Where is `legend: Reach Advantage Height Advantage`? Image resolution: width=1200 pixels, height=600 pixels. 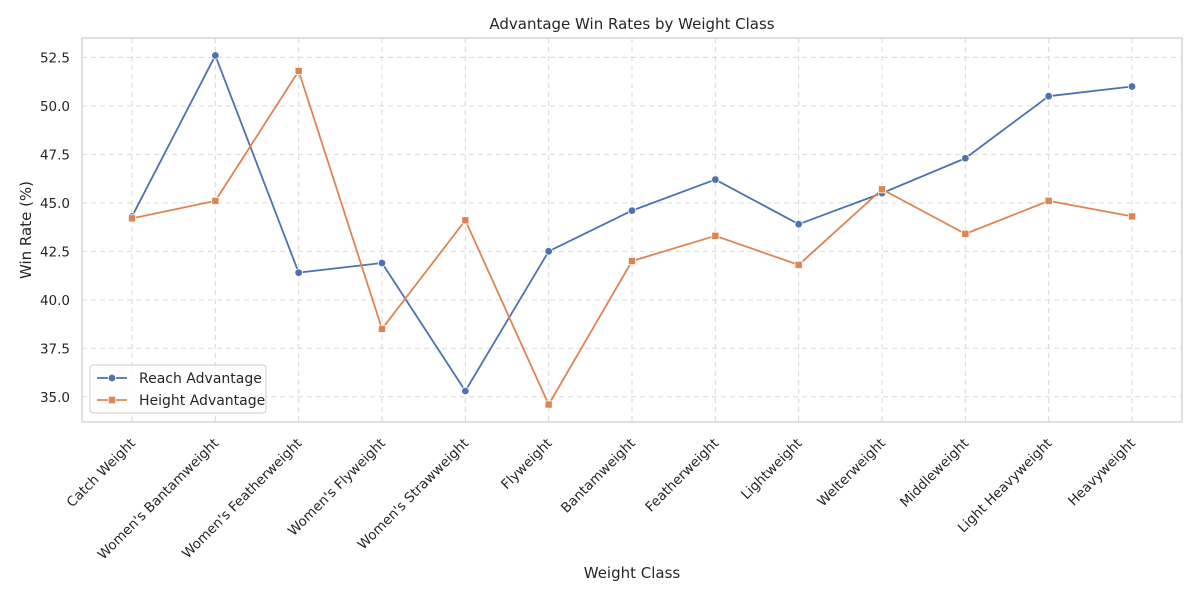 legend: Reach Advantage Height Advantage is located at coordinates (178, 389).